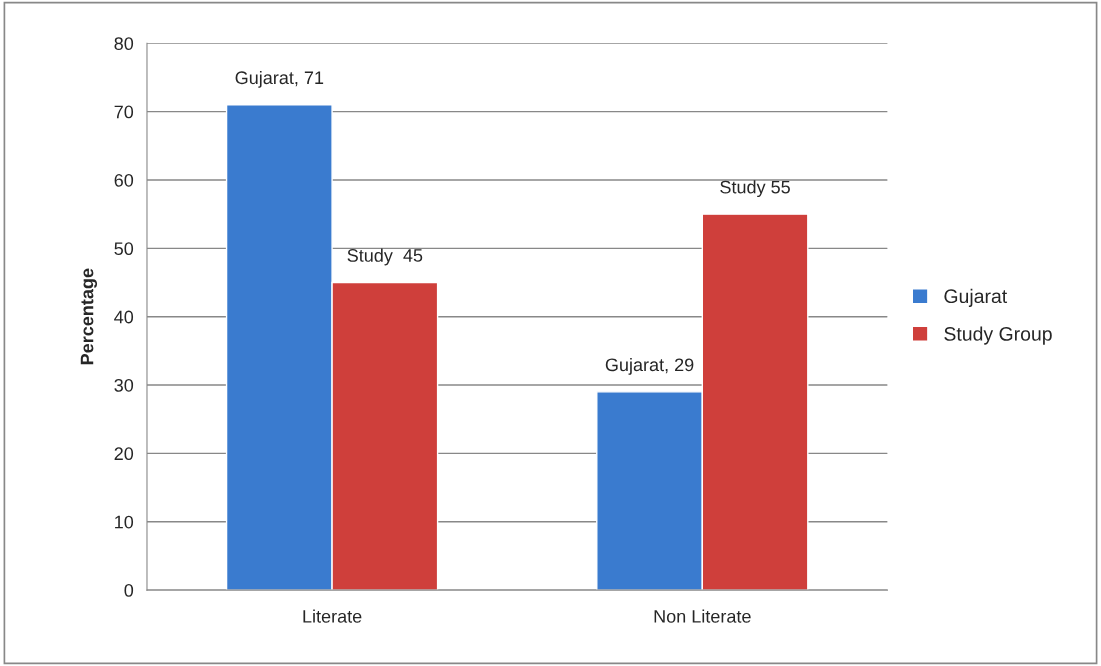 This screenshot has height=666, width=1101. Describe the element at coordinates (385, 257) in the screenshot. I see `data-label: Study 45` at that location.